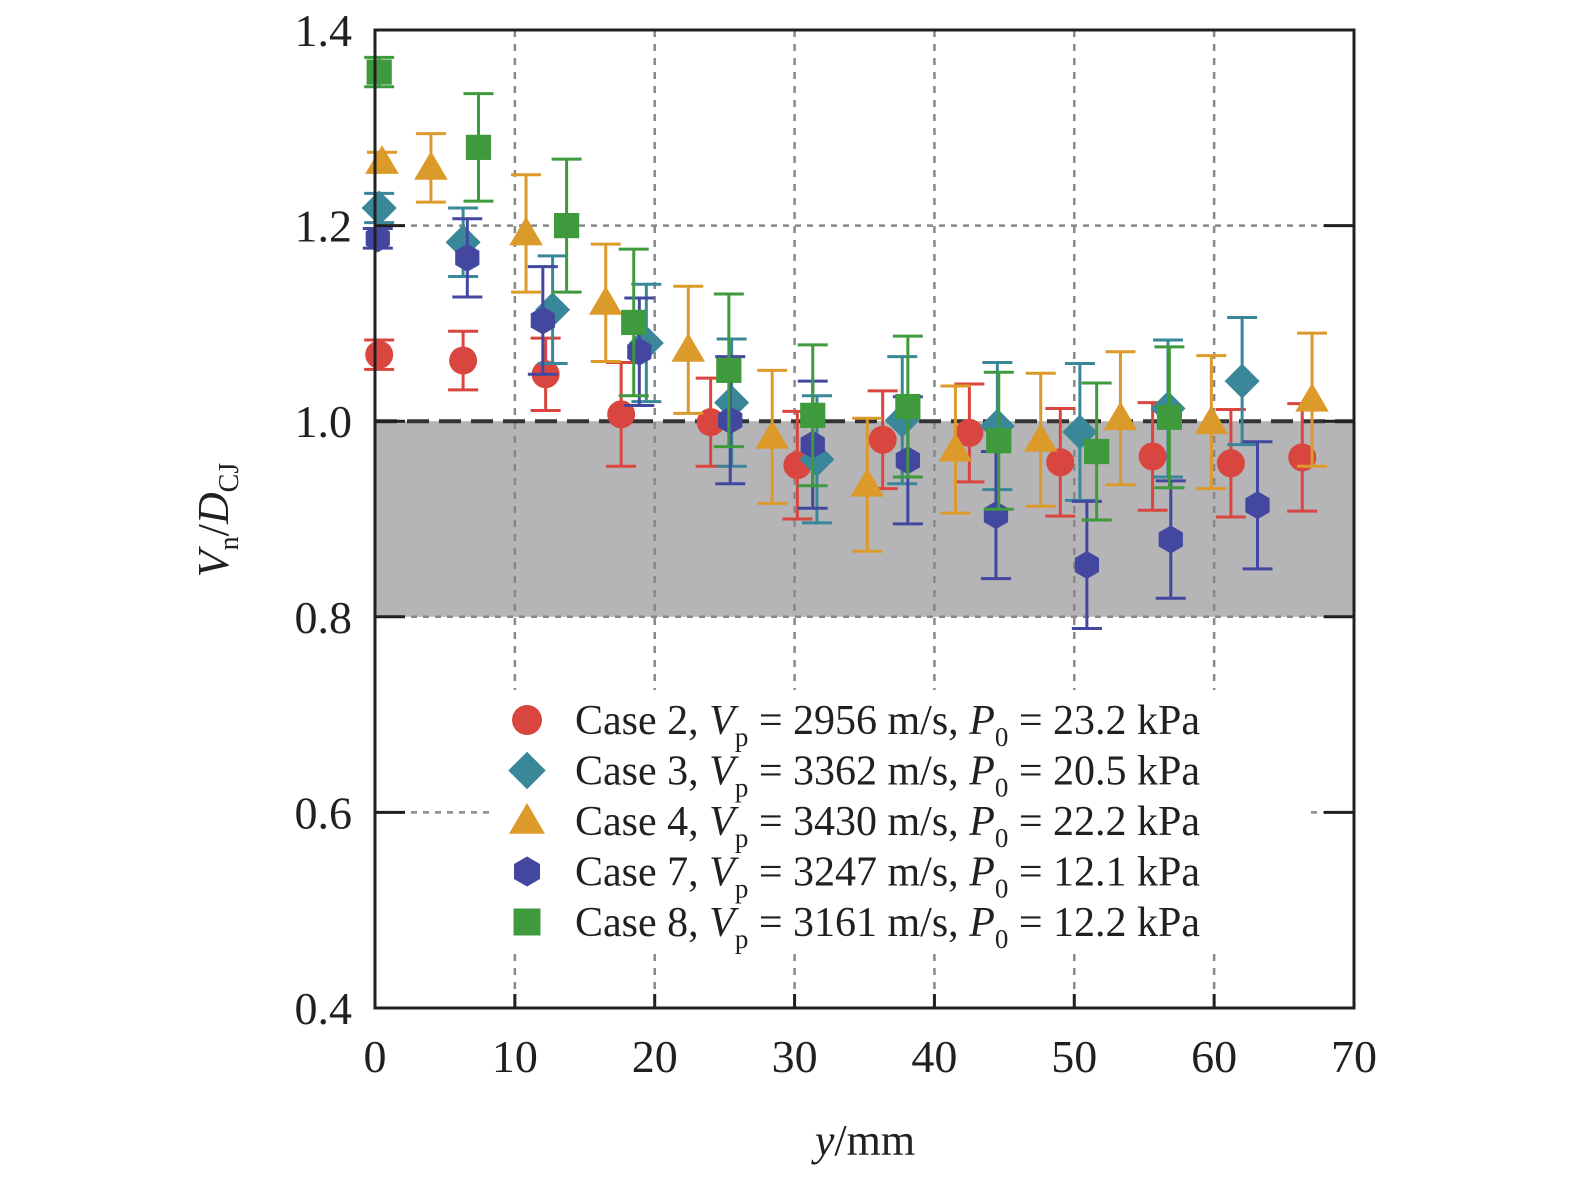  I want to click on legend-label-part: Case 7,, so click(642, 873).